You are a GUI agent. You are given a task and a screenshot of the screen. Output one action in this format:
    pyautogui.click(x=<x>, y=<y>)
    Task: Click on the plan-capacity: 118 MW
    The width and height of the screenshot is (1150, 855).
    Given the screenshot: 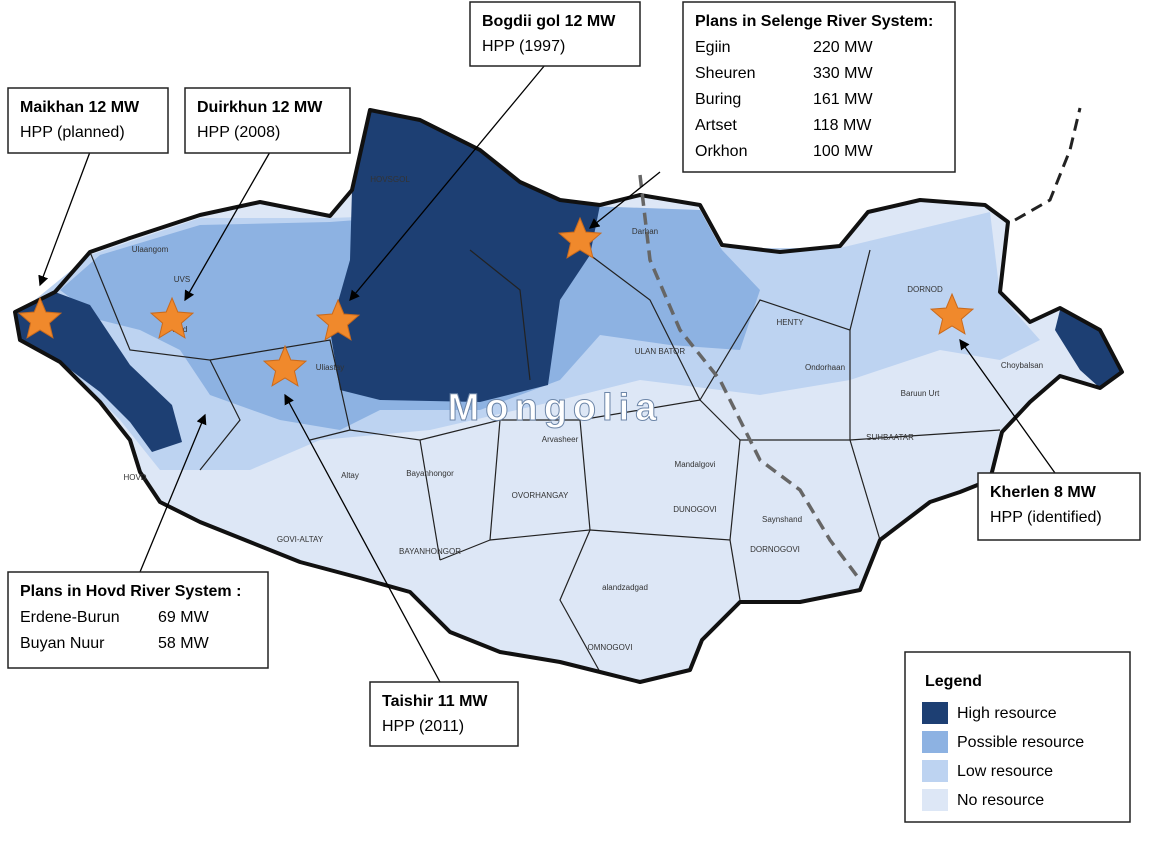 What is the action you would take?
    pyautogui.click(x=842, y=125)
    